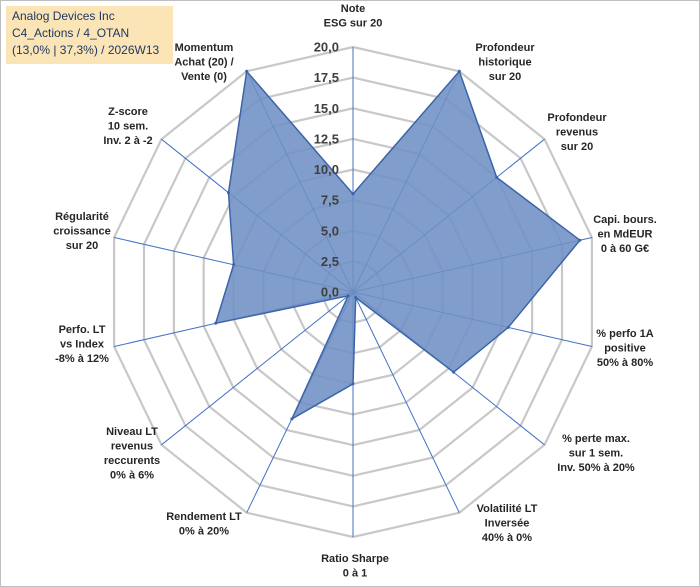 Image resolution: width=700 pixels, height=587 pixels. What do you see at coordinates (326, 47) in the screenshot?
I see `tick-label: 20,0` at bounding box center [326, 47].